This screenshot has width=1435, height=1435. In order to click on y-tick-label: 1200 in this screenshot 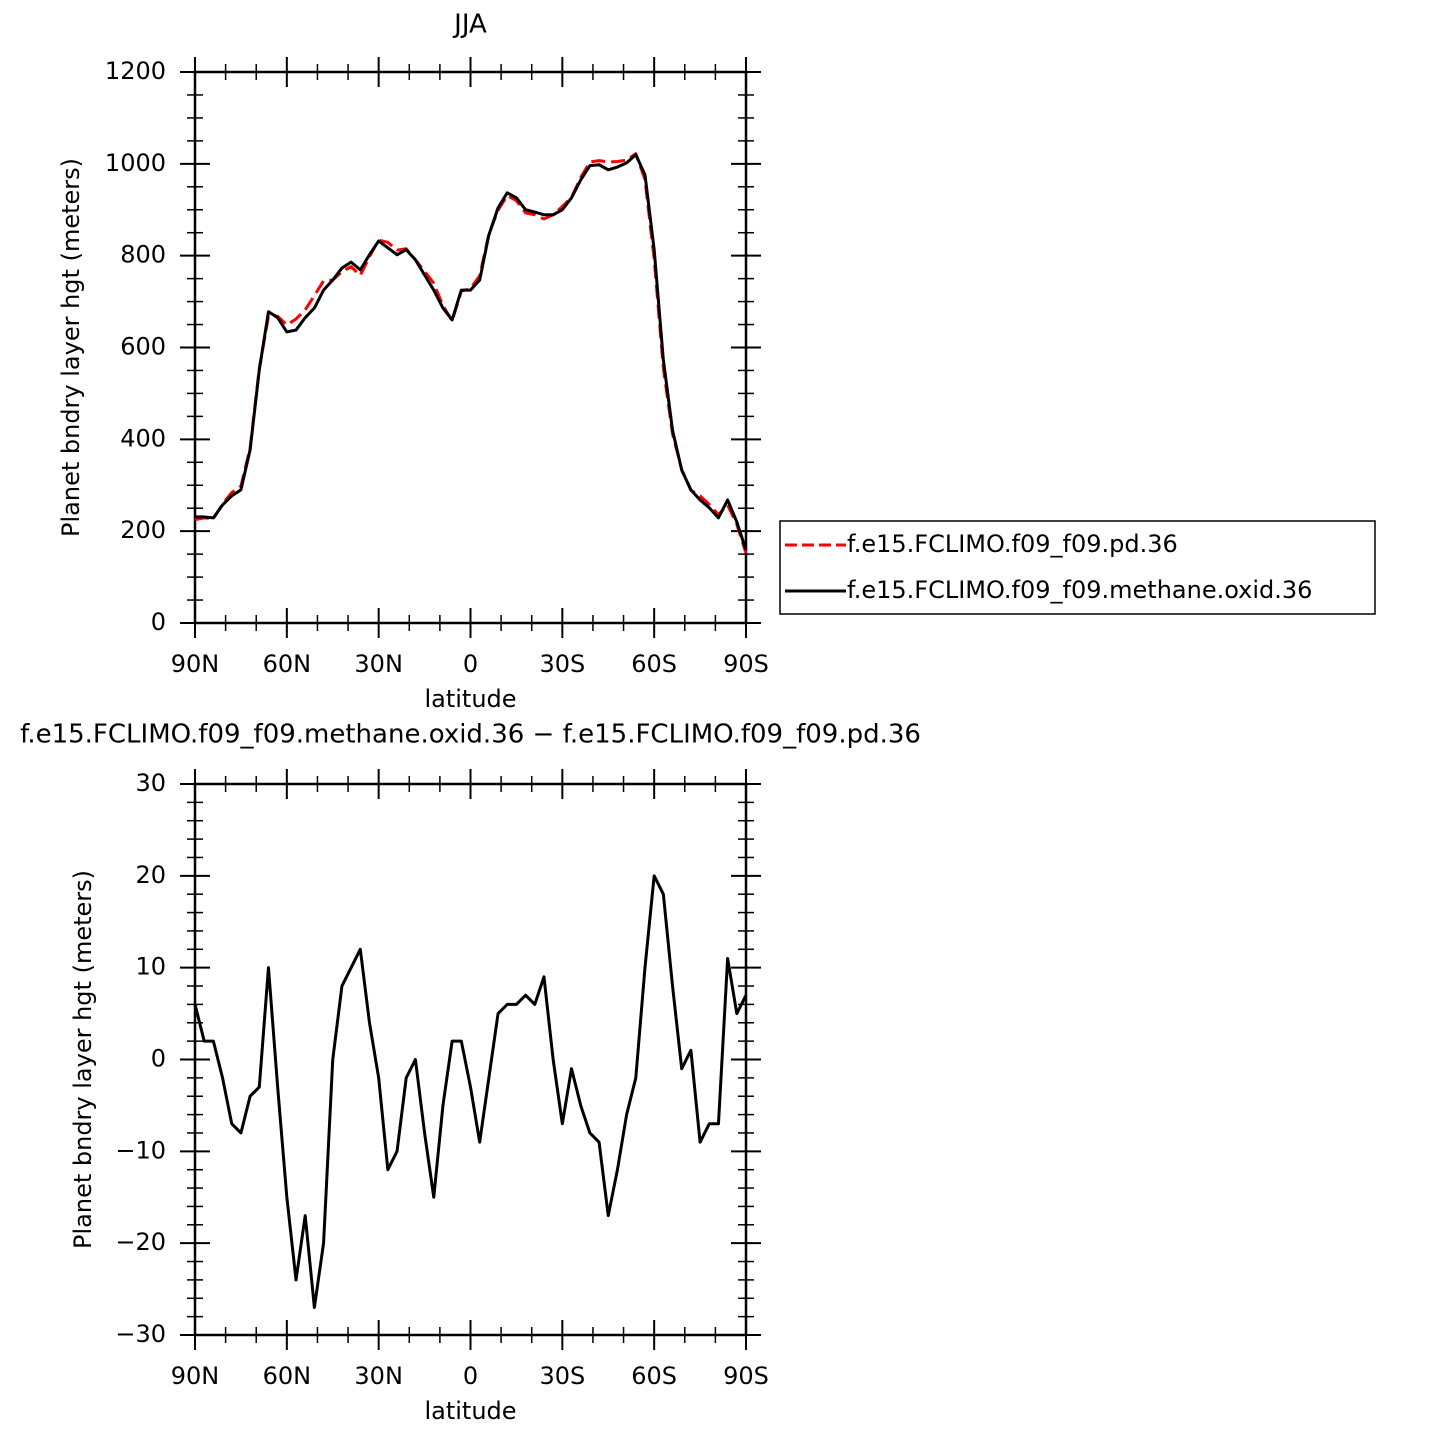, I will do `click(135, 71)`.